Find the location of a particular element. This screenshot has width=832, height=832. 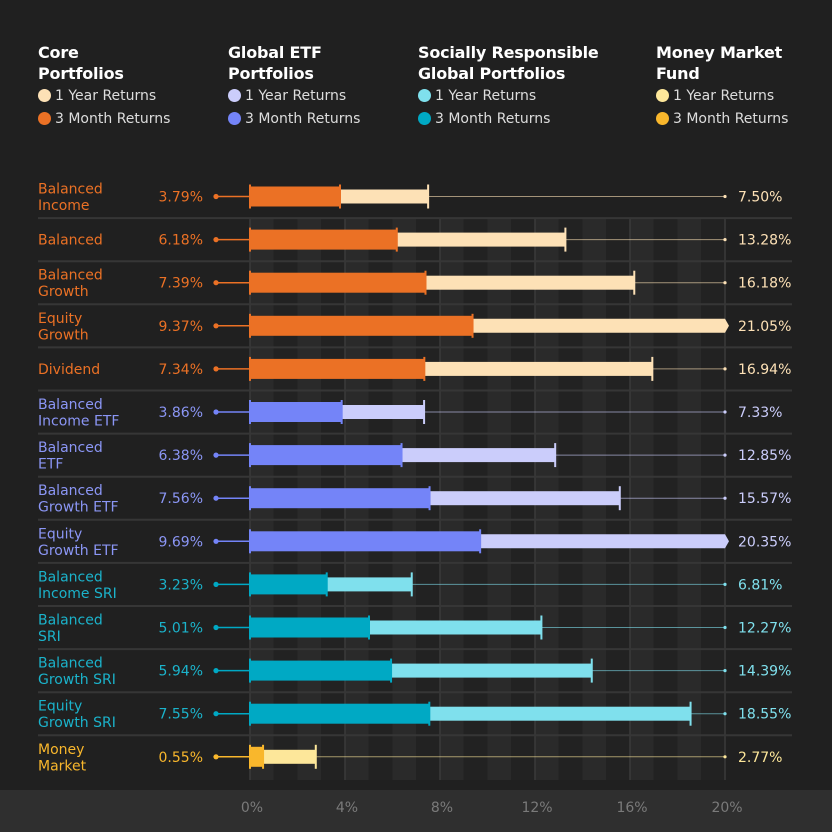

value-label-3-month: 6.18% is located at coordinates (181, 241).